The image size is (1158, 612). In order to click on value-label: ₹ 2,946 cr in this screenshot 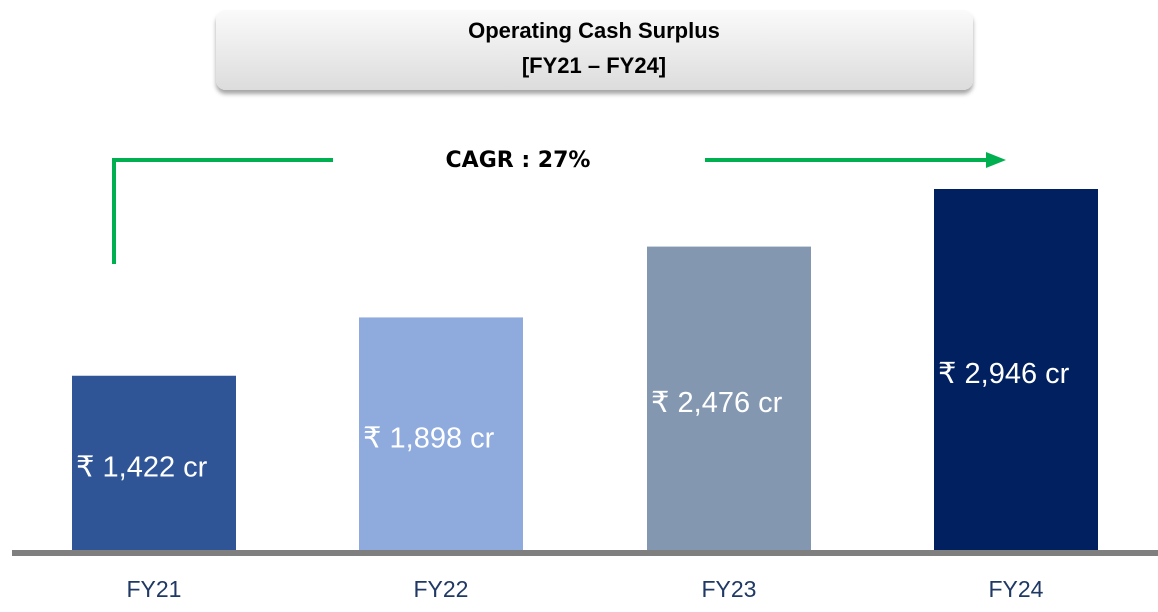, I will do `click(1004, 374)`.